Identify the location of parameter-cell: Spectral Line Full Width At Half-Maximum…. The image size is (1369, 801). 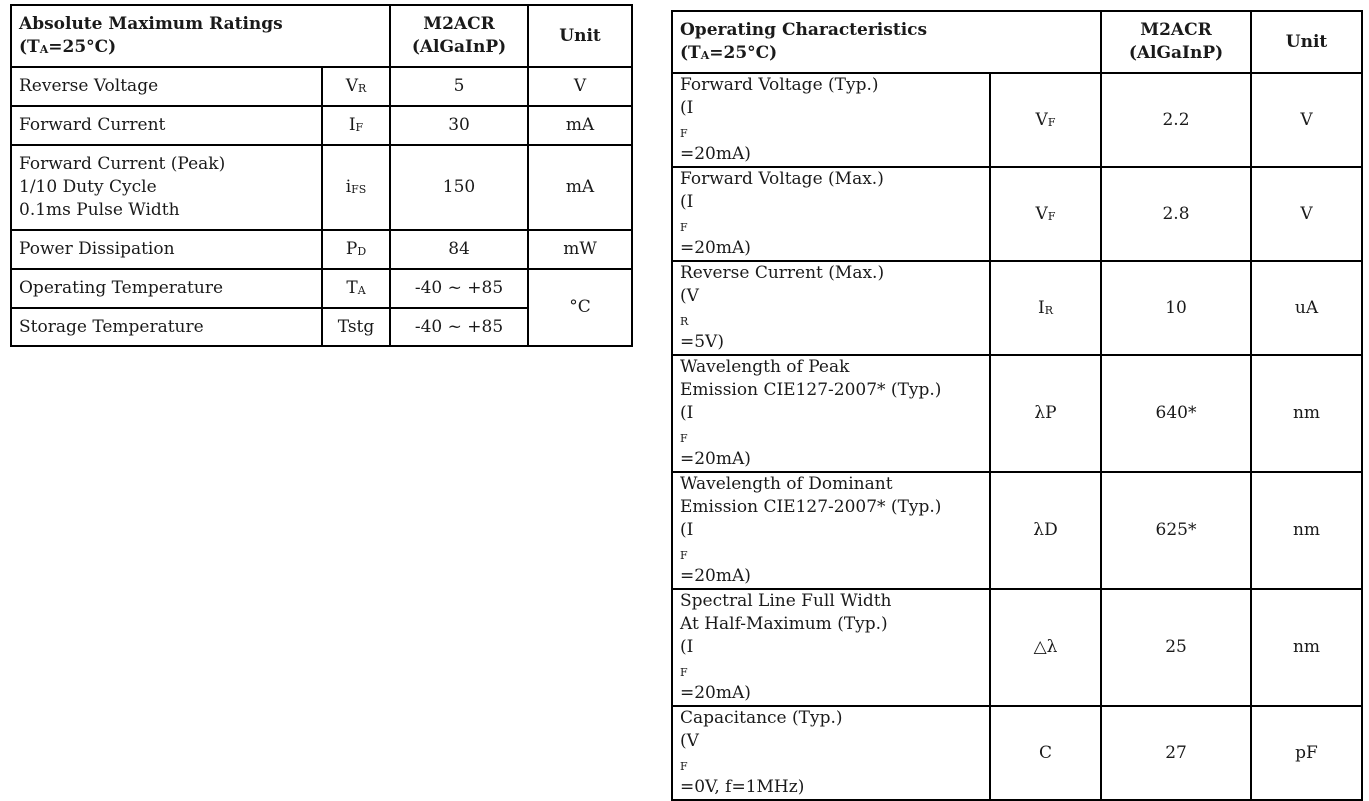
(831, 647).